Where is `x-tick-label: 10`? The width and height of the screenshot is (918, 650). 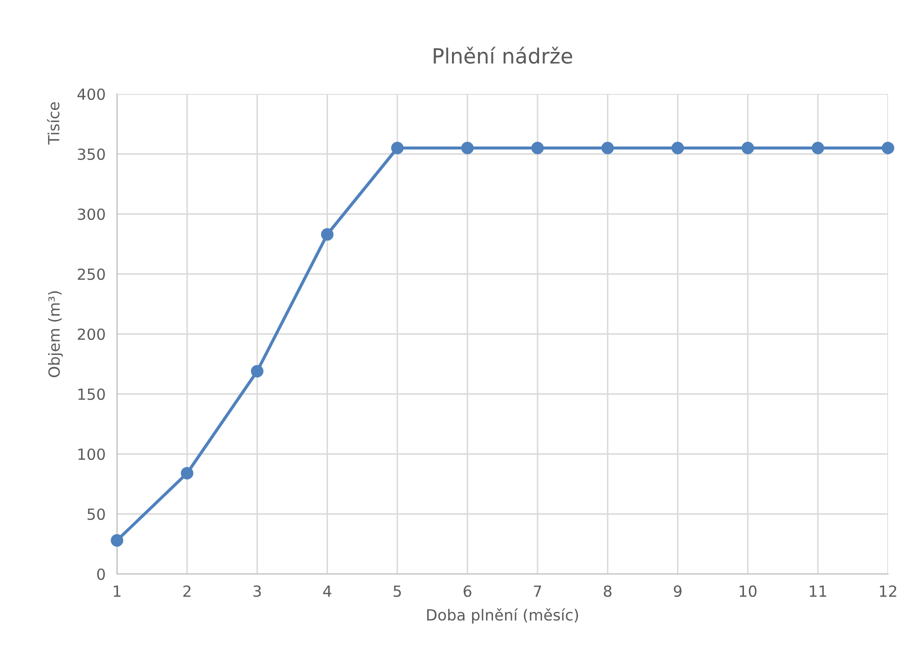 x-tick-label: 10 is located at coordinates (748, 591).